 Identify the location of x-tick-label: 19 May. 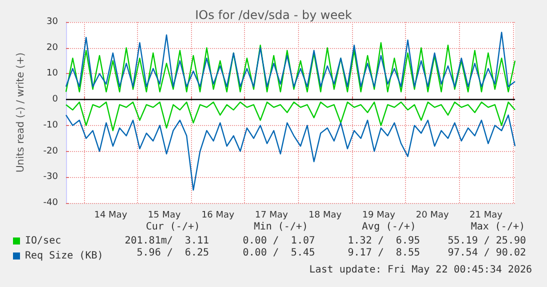
(379, 215).